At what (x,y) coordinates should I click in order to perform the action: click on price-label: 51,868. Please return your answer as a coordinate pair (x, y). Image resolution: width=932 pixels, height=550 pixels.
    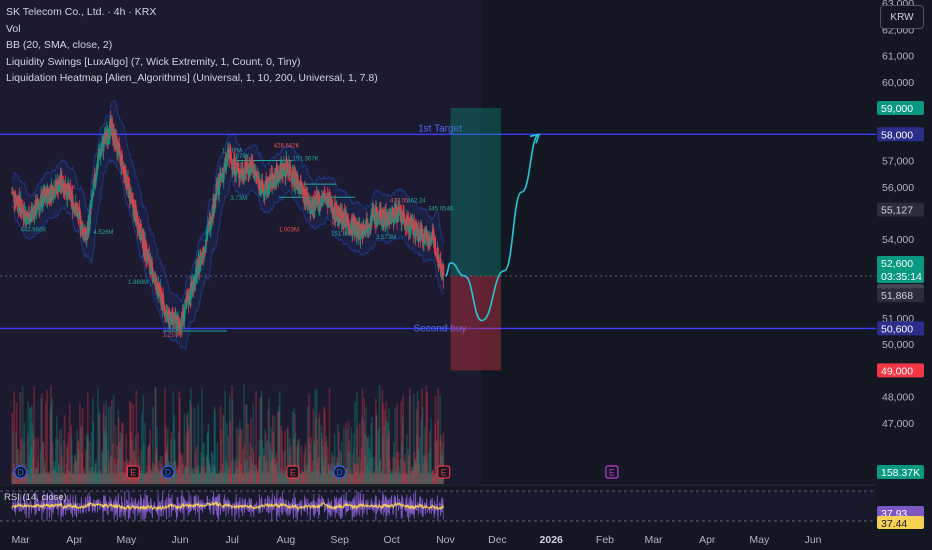
    Looking at the image, I should click on (897, 296).